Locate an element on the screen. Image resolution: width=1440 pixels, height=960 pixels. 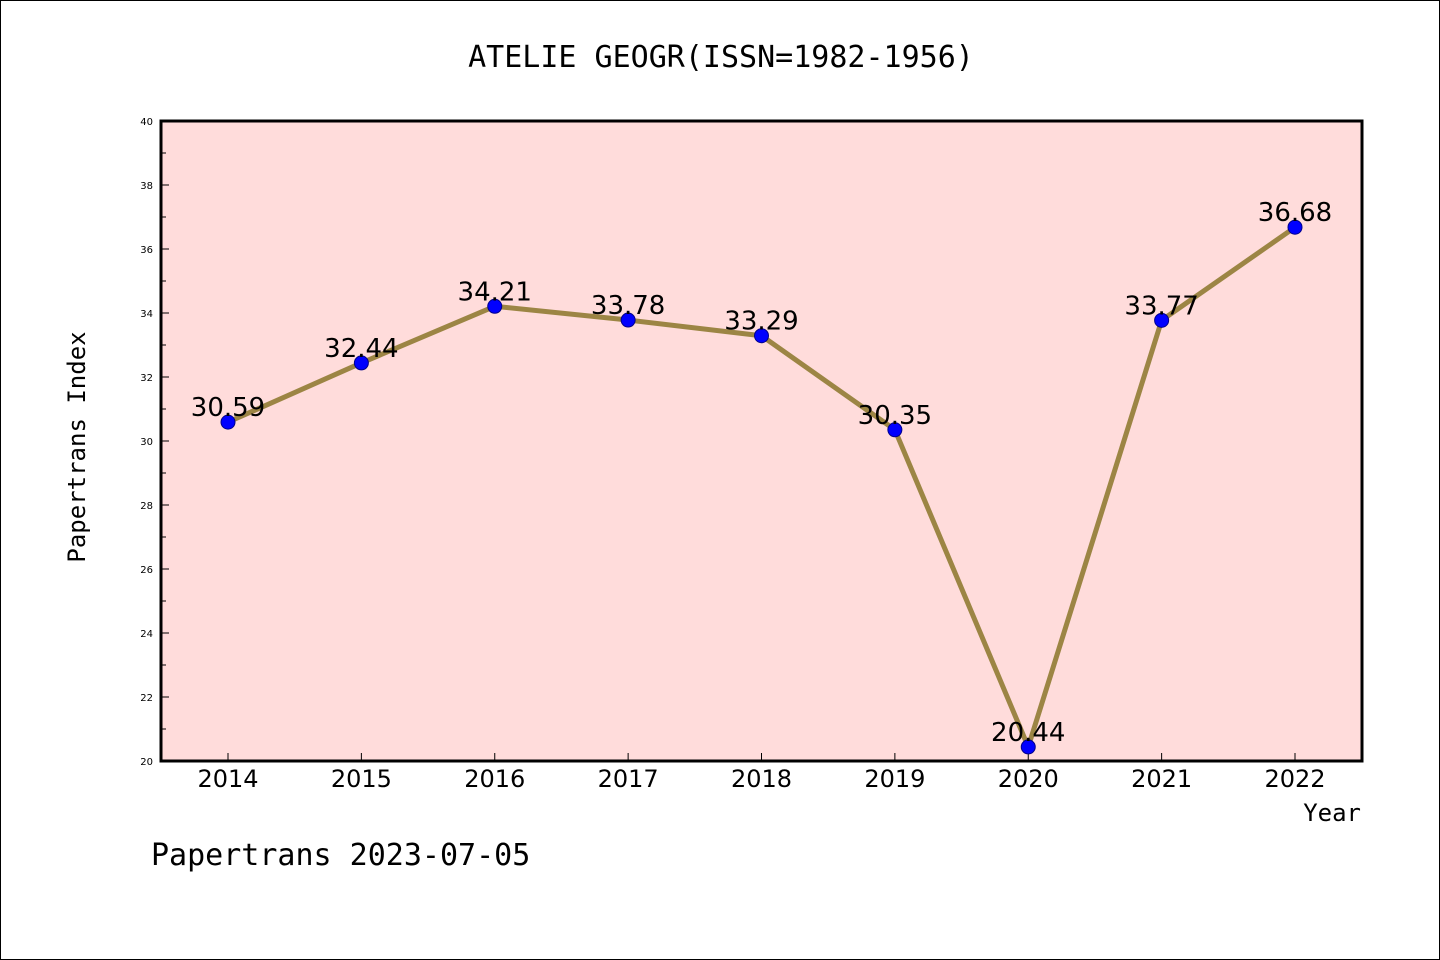
data-label: 33.29 is located at coordinates (761, 322).